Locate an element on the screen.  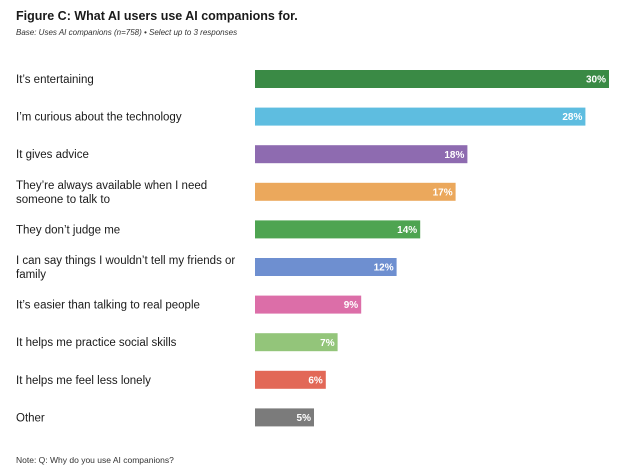
bar-row: 28% I’m curious about the technology is located at coordinates (301, 116).